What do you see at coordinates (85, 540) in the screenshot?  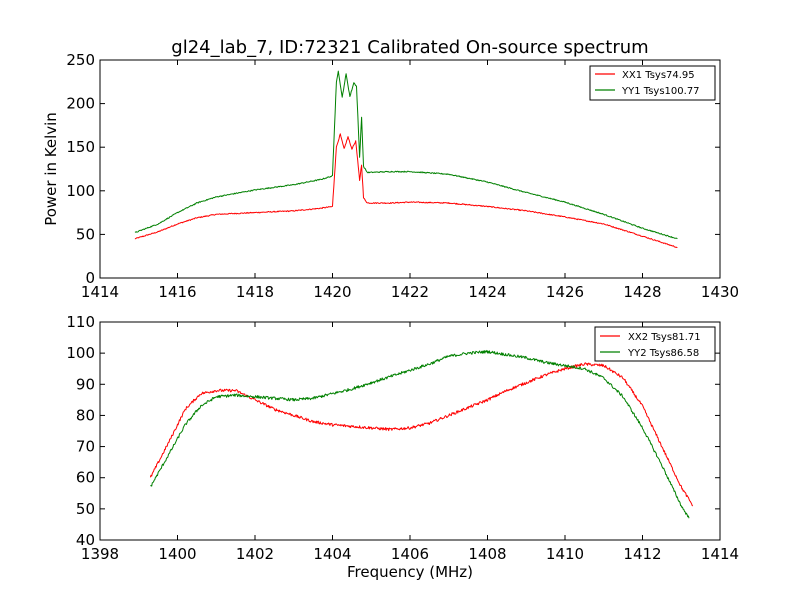 I see `y-tick-label: 40` at bounding box center [85, 540].